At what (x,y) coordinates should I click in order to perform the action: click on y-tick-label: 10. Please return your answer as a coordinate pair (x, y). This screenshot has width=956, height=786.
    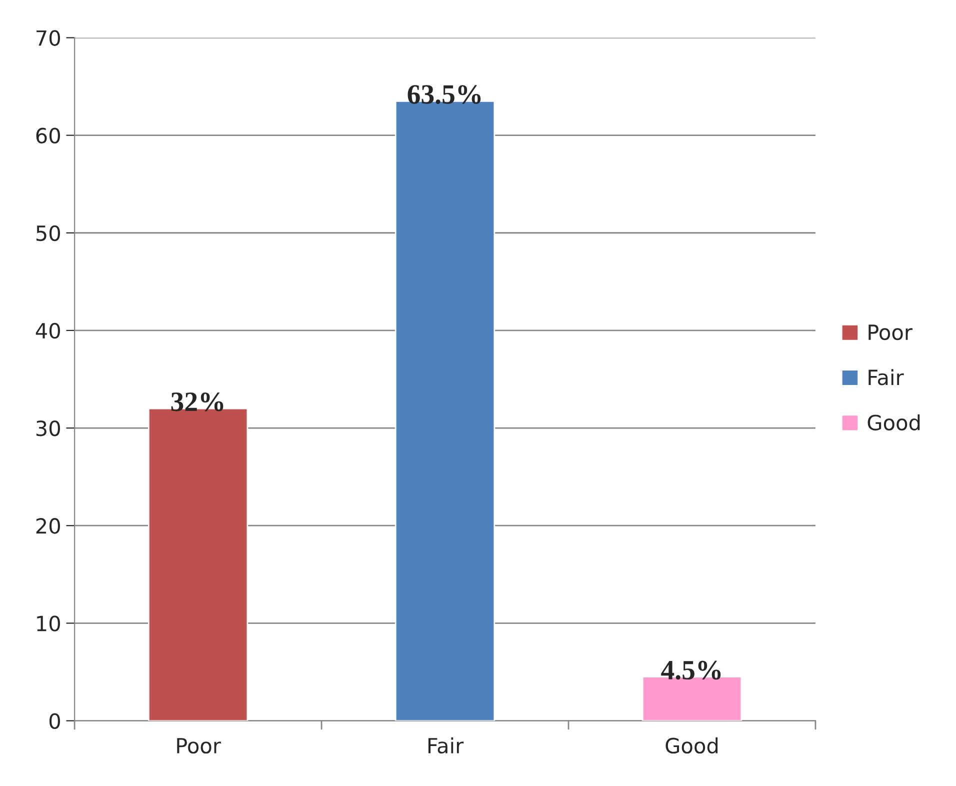
    Looking at the image, I should click on (48, 624).